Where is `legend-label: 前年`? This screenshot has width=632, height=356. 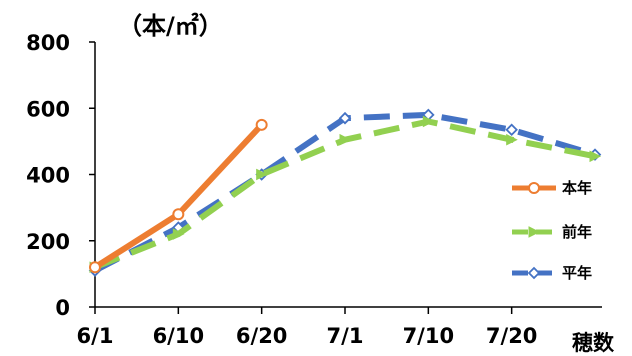
legend-label: 前年 is located at coordinates (577, 232).